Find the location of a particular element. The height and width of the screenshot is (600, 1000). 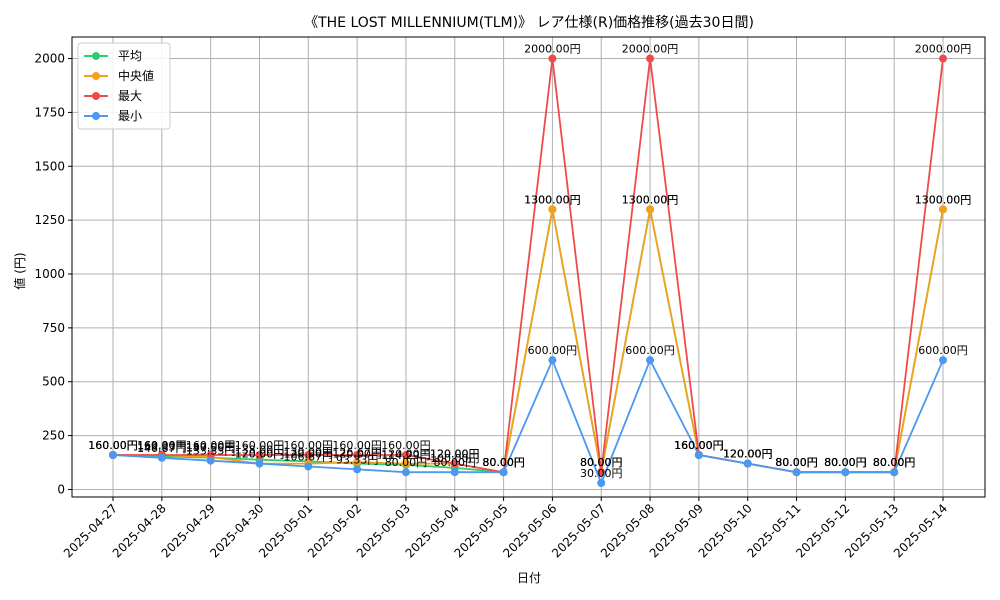

data-label: 133.33円 is located at coordinates (211, 451).